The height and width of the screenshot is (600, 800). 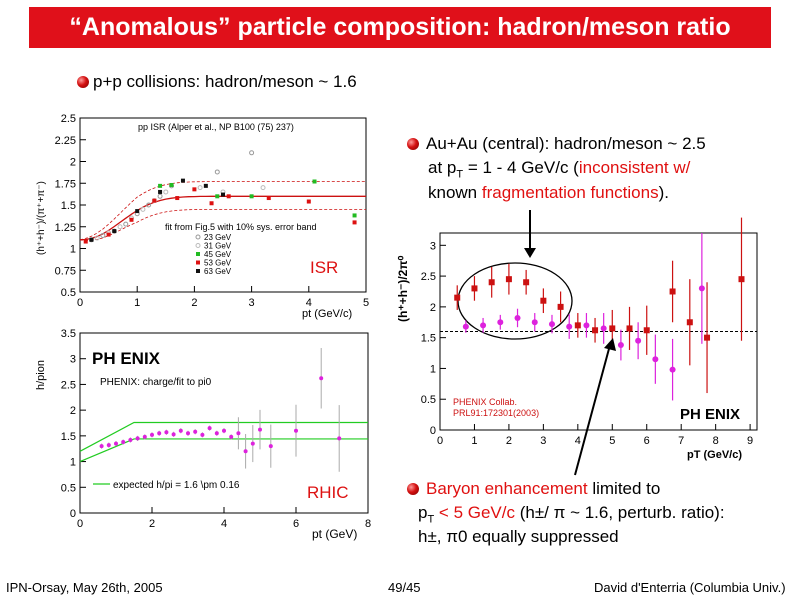 I want to click on isr-ytick-label: 2.5, so click(x=68, y=119).